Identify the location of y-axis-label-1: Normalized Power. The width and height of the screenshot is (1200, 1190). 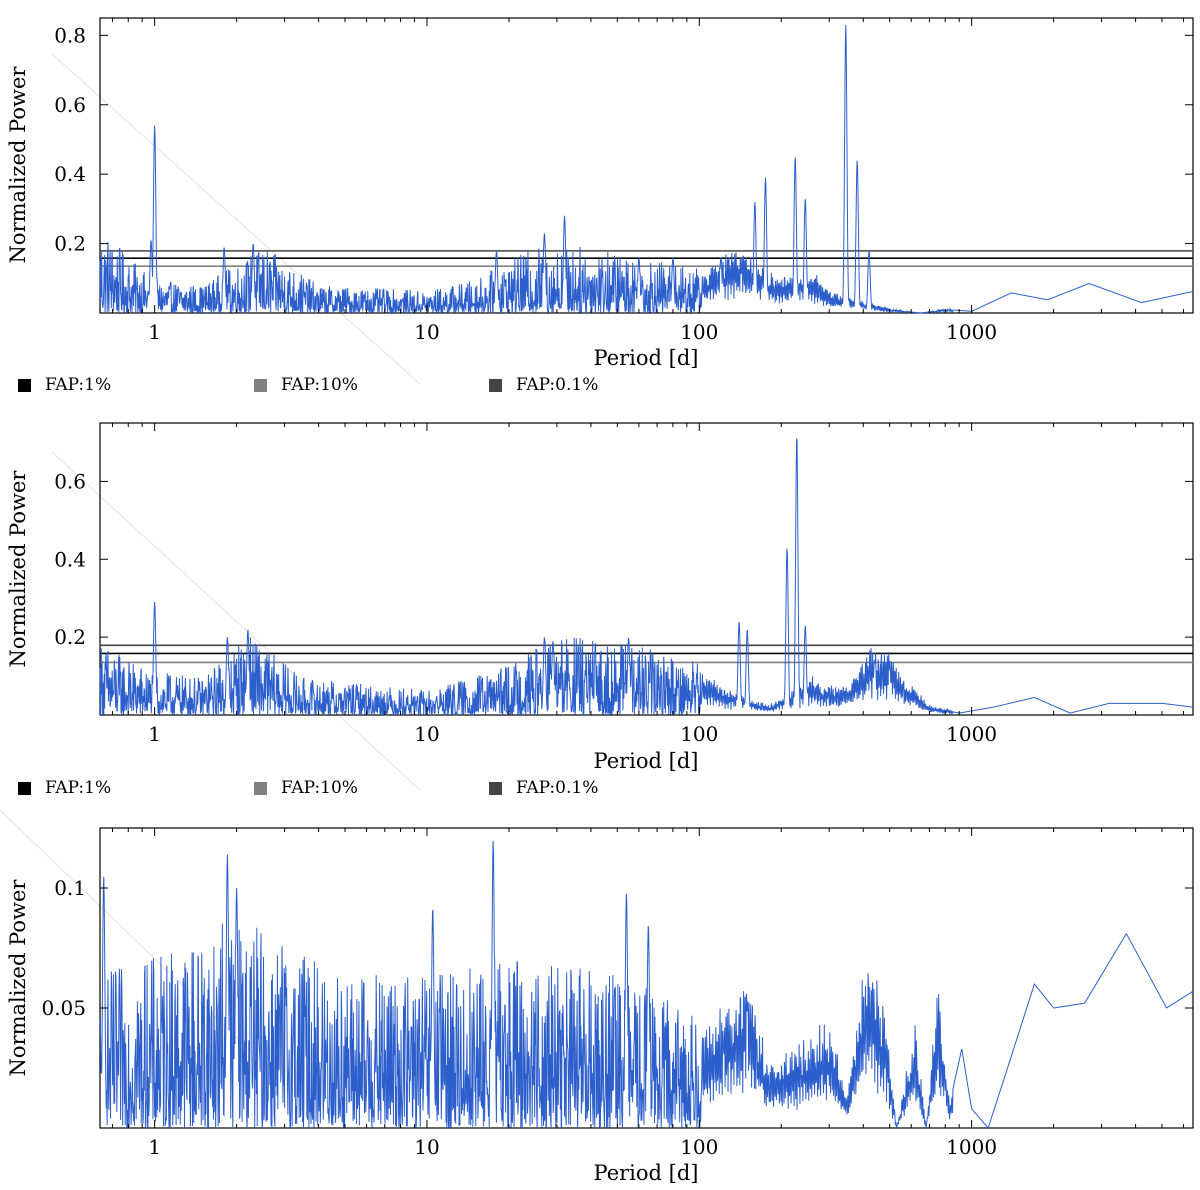
(18, 165).